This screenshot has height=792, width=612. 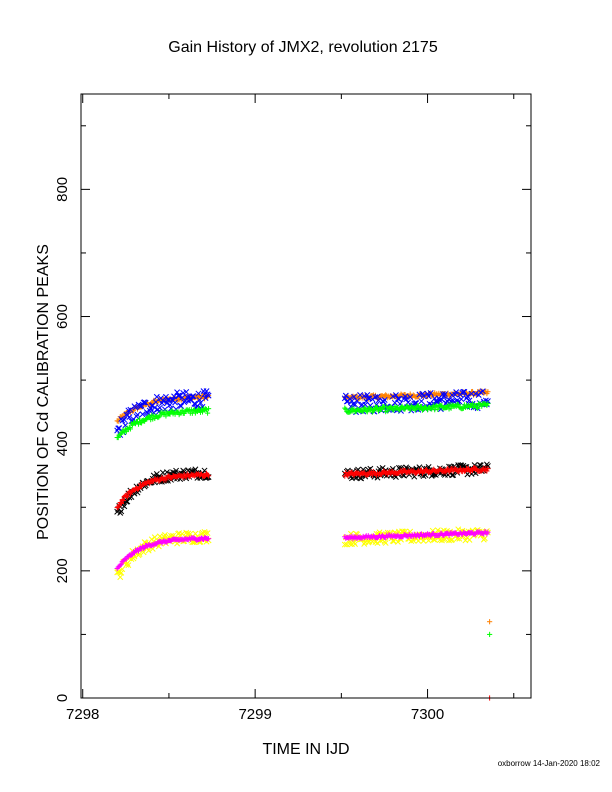 What do you see at coordinates (254, 714) in the screenshot?
I see `x-tick-label: 7299` at bounding box center [254, 714].